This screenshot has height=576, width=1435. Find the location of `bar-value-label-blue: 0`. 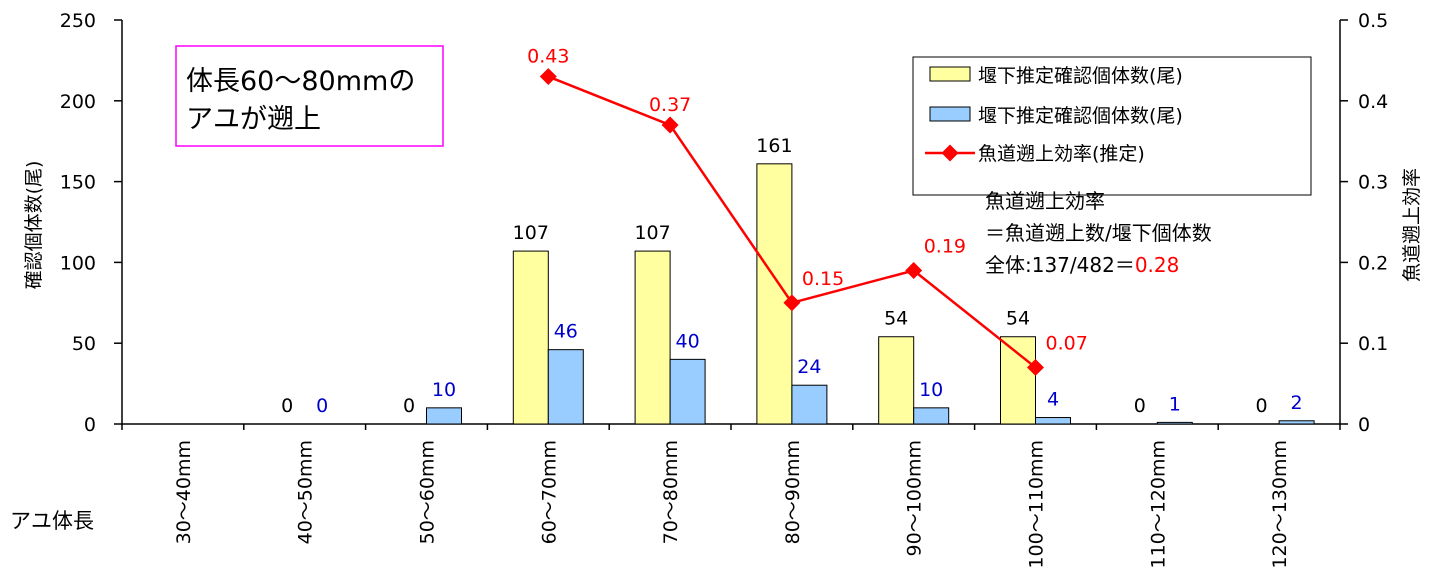

bar-value-label-blue: 0 is located at coordinates (322, 406).